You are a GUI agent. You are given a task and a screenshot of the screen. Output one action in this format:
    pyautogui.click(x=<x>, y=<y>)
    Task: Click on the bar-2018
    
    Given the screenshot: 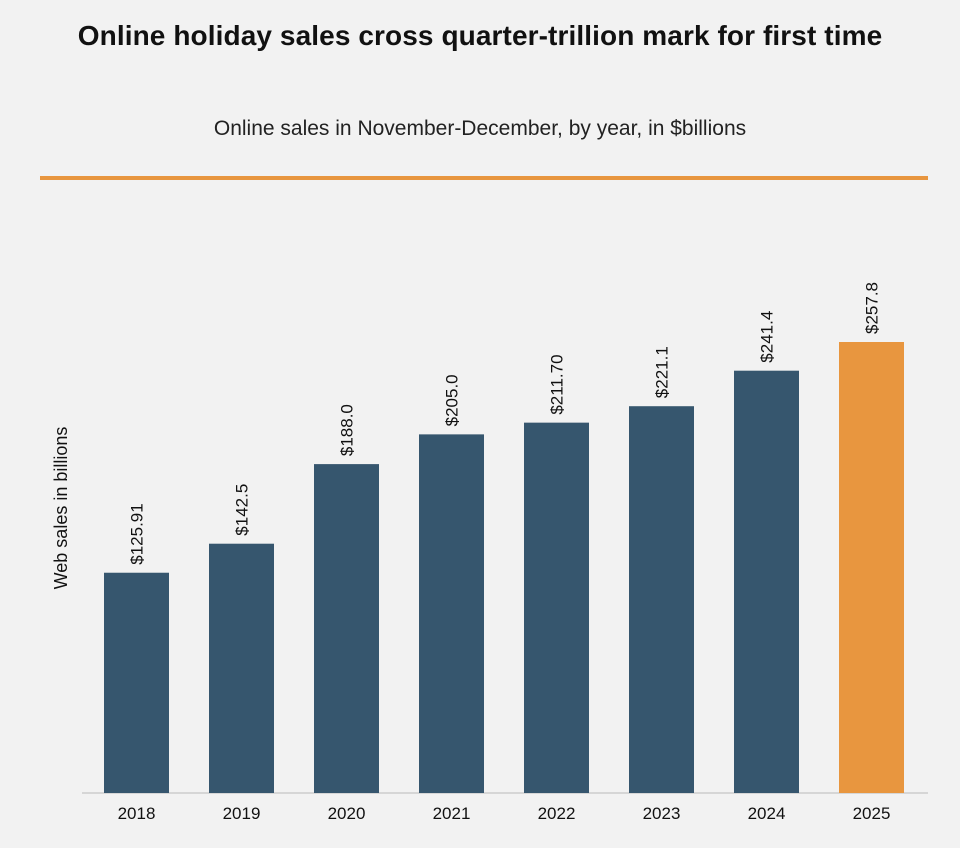 What is the action you would take?
    pyautogui.click(x=136, y=682)
    